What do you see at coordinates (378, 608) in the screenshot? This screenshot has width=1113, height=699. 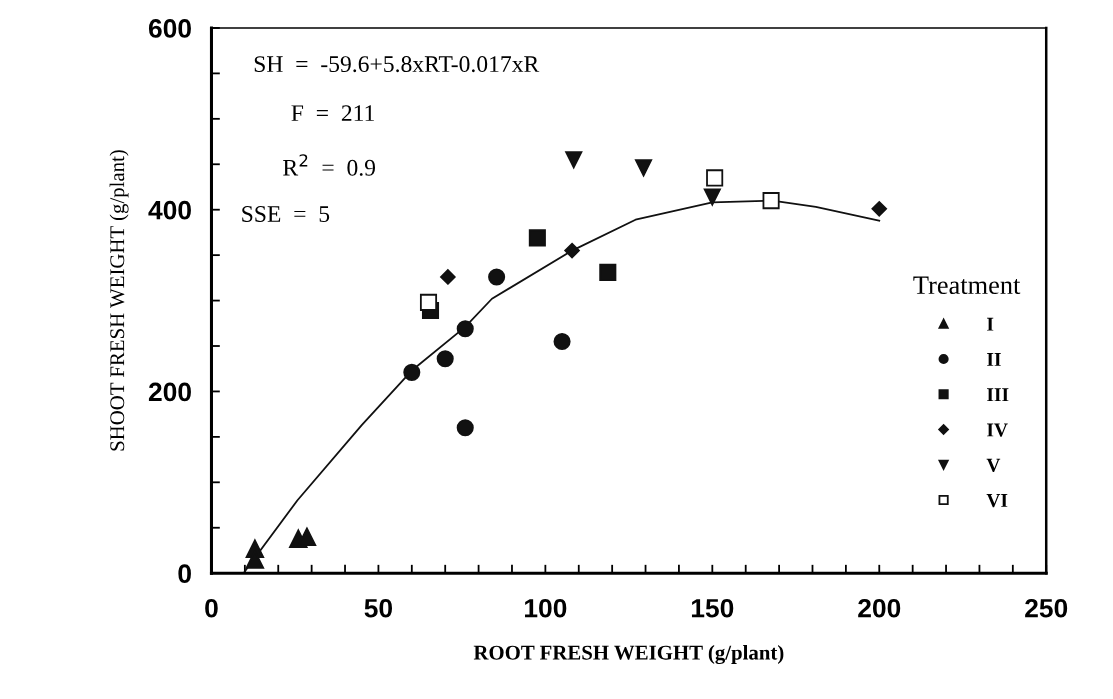 I see `x-tick-label: 50` at bounding box center [378, 608].